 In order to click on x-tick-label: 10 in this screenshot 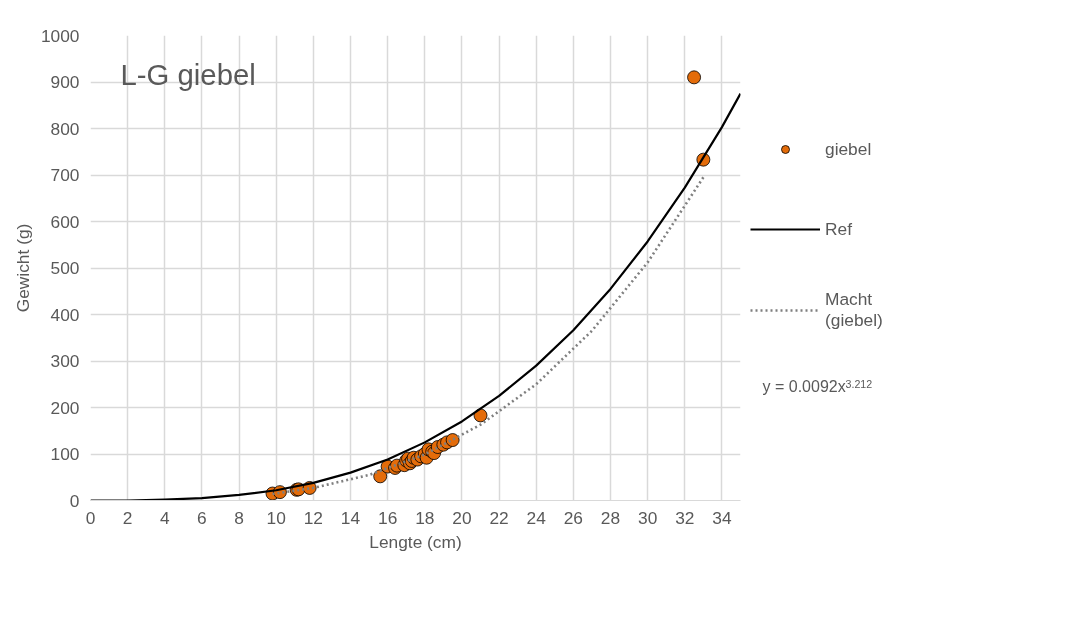, I will do `click(276, 517)`.